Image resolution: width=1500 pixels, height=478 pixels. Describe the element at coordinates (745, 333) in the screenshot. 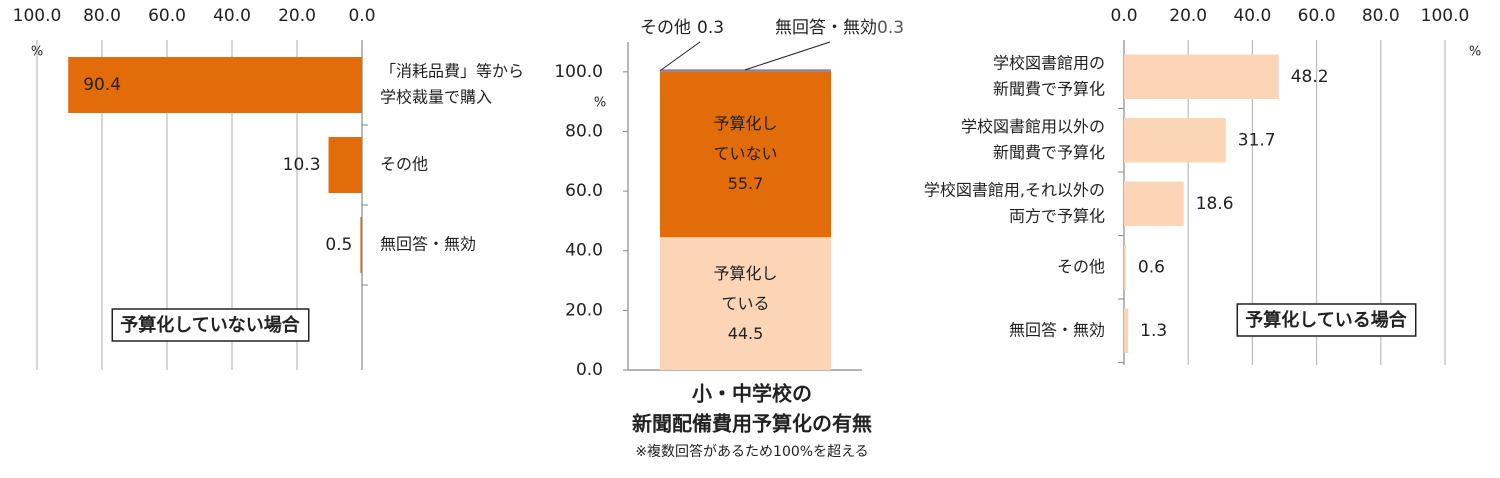

I see `value-label: 44.5` at that location.